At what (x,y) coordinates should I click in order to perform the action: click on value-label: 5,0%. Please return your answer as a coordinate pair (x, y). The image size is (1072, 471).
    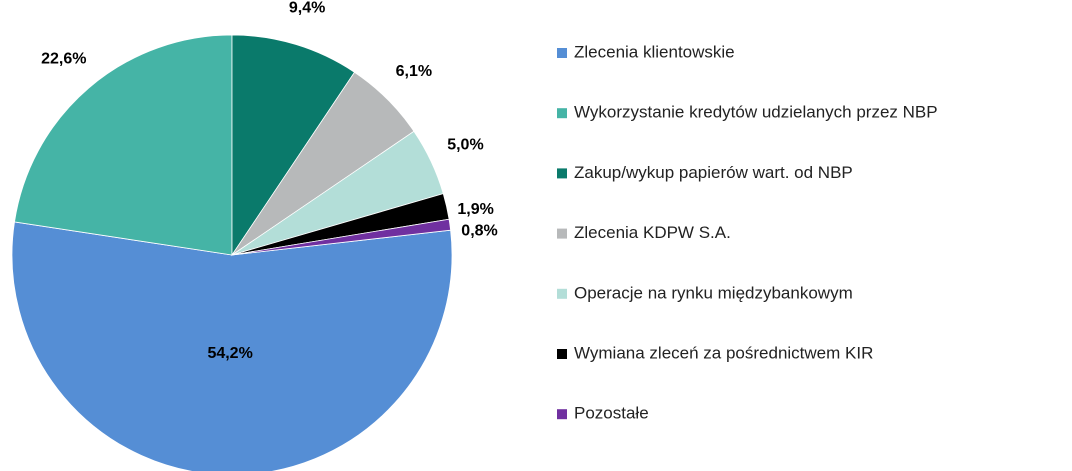
    Looking at the image, I should click on (465, 144).